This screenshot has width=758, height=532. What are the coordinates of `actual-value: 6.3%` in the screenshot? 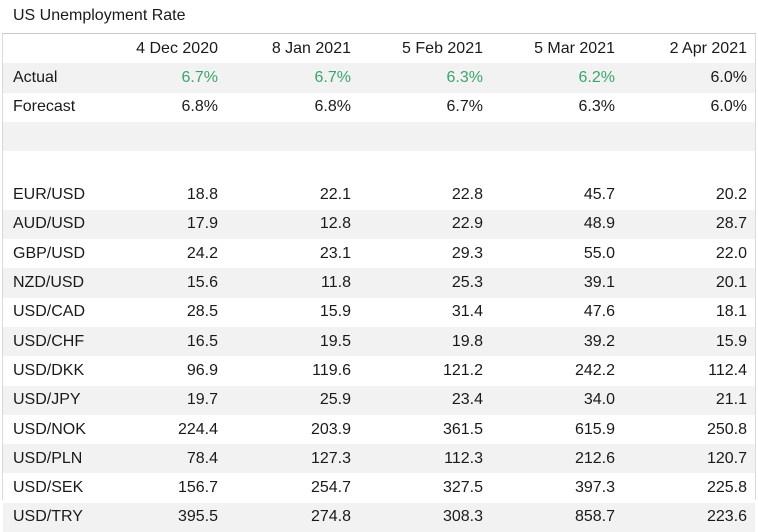 It's located at (464, 77).